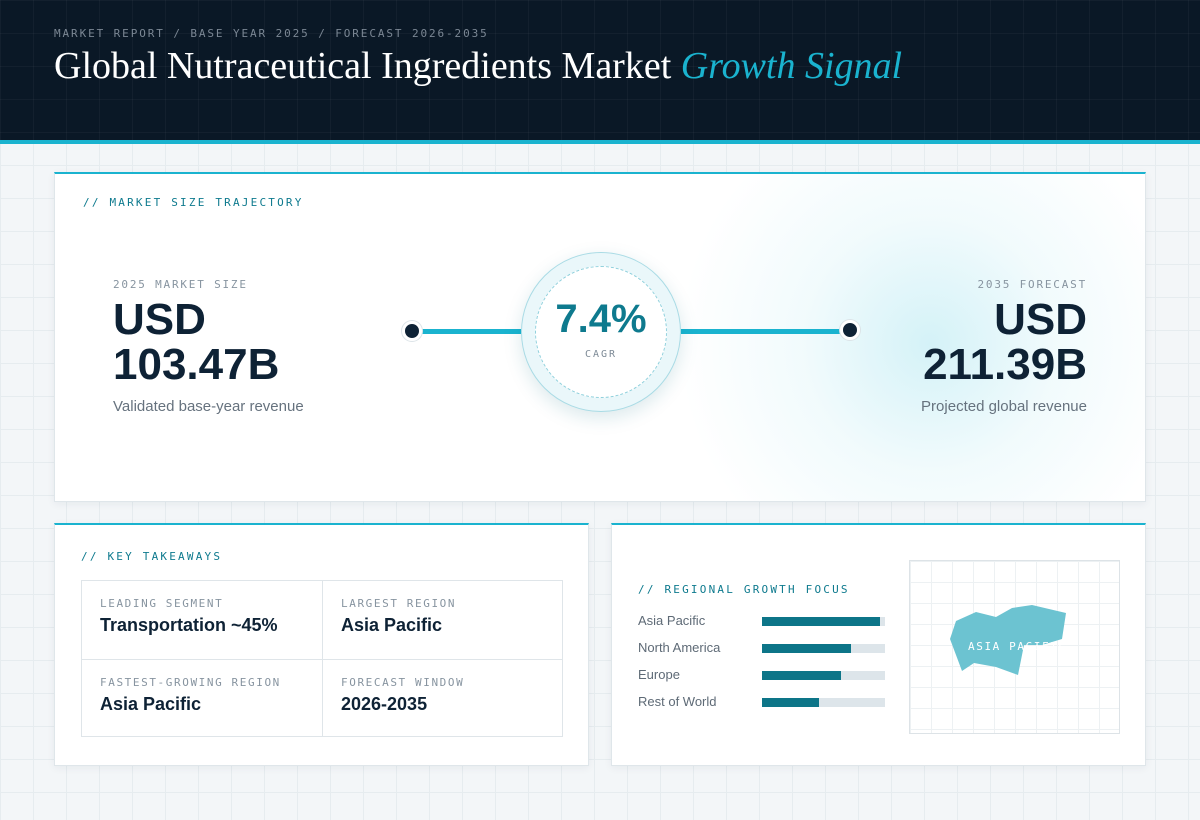 The image size is (1200, 820). What do you see at coordinates (193, 202) in the screenshot?
I see `trajectory-label: // MARKET SIZE TRAJECTORY` at bounding box center [193, 202].